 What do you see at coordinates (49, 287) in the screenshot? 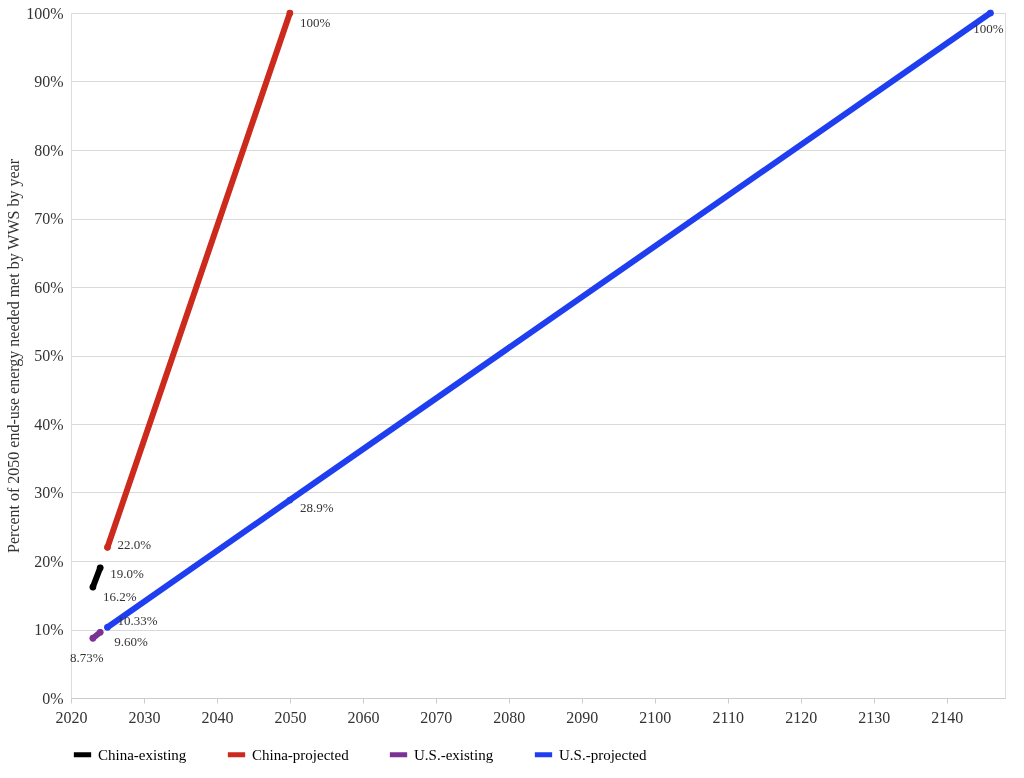
I see `y-tick-label: 60%` at bounding box center [49, 287].